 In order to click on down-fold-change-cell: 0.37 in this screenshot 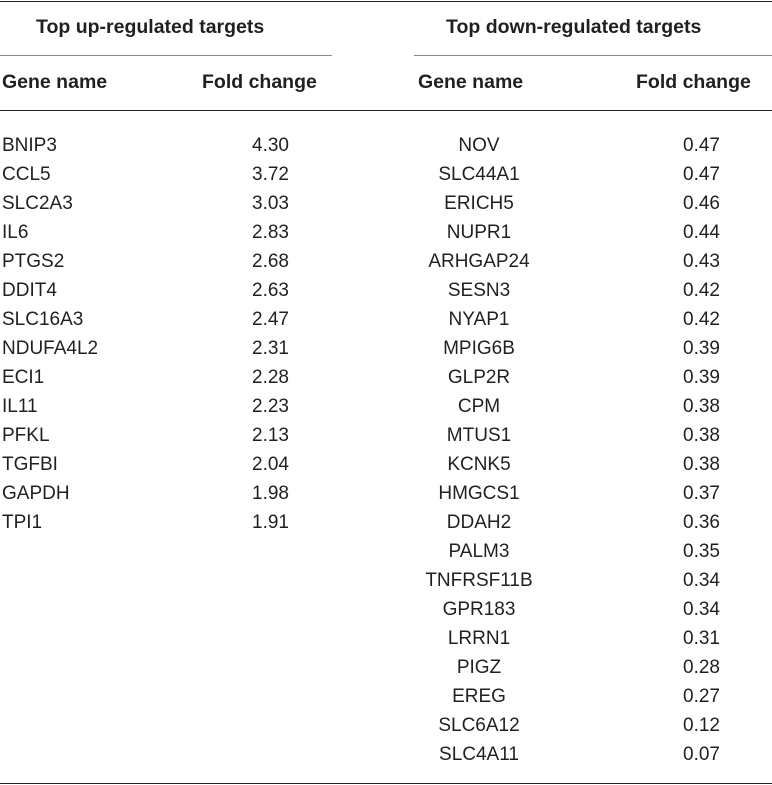, I will do `click(701, 493)`.